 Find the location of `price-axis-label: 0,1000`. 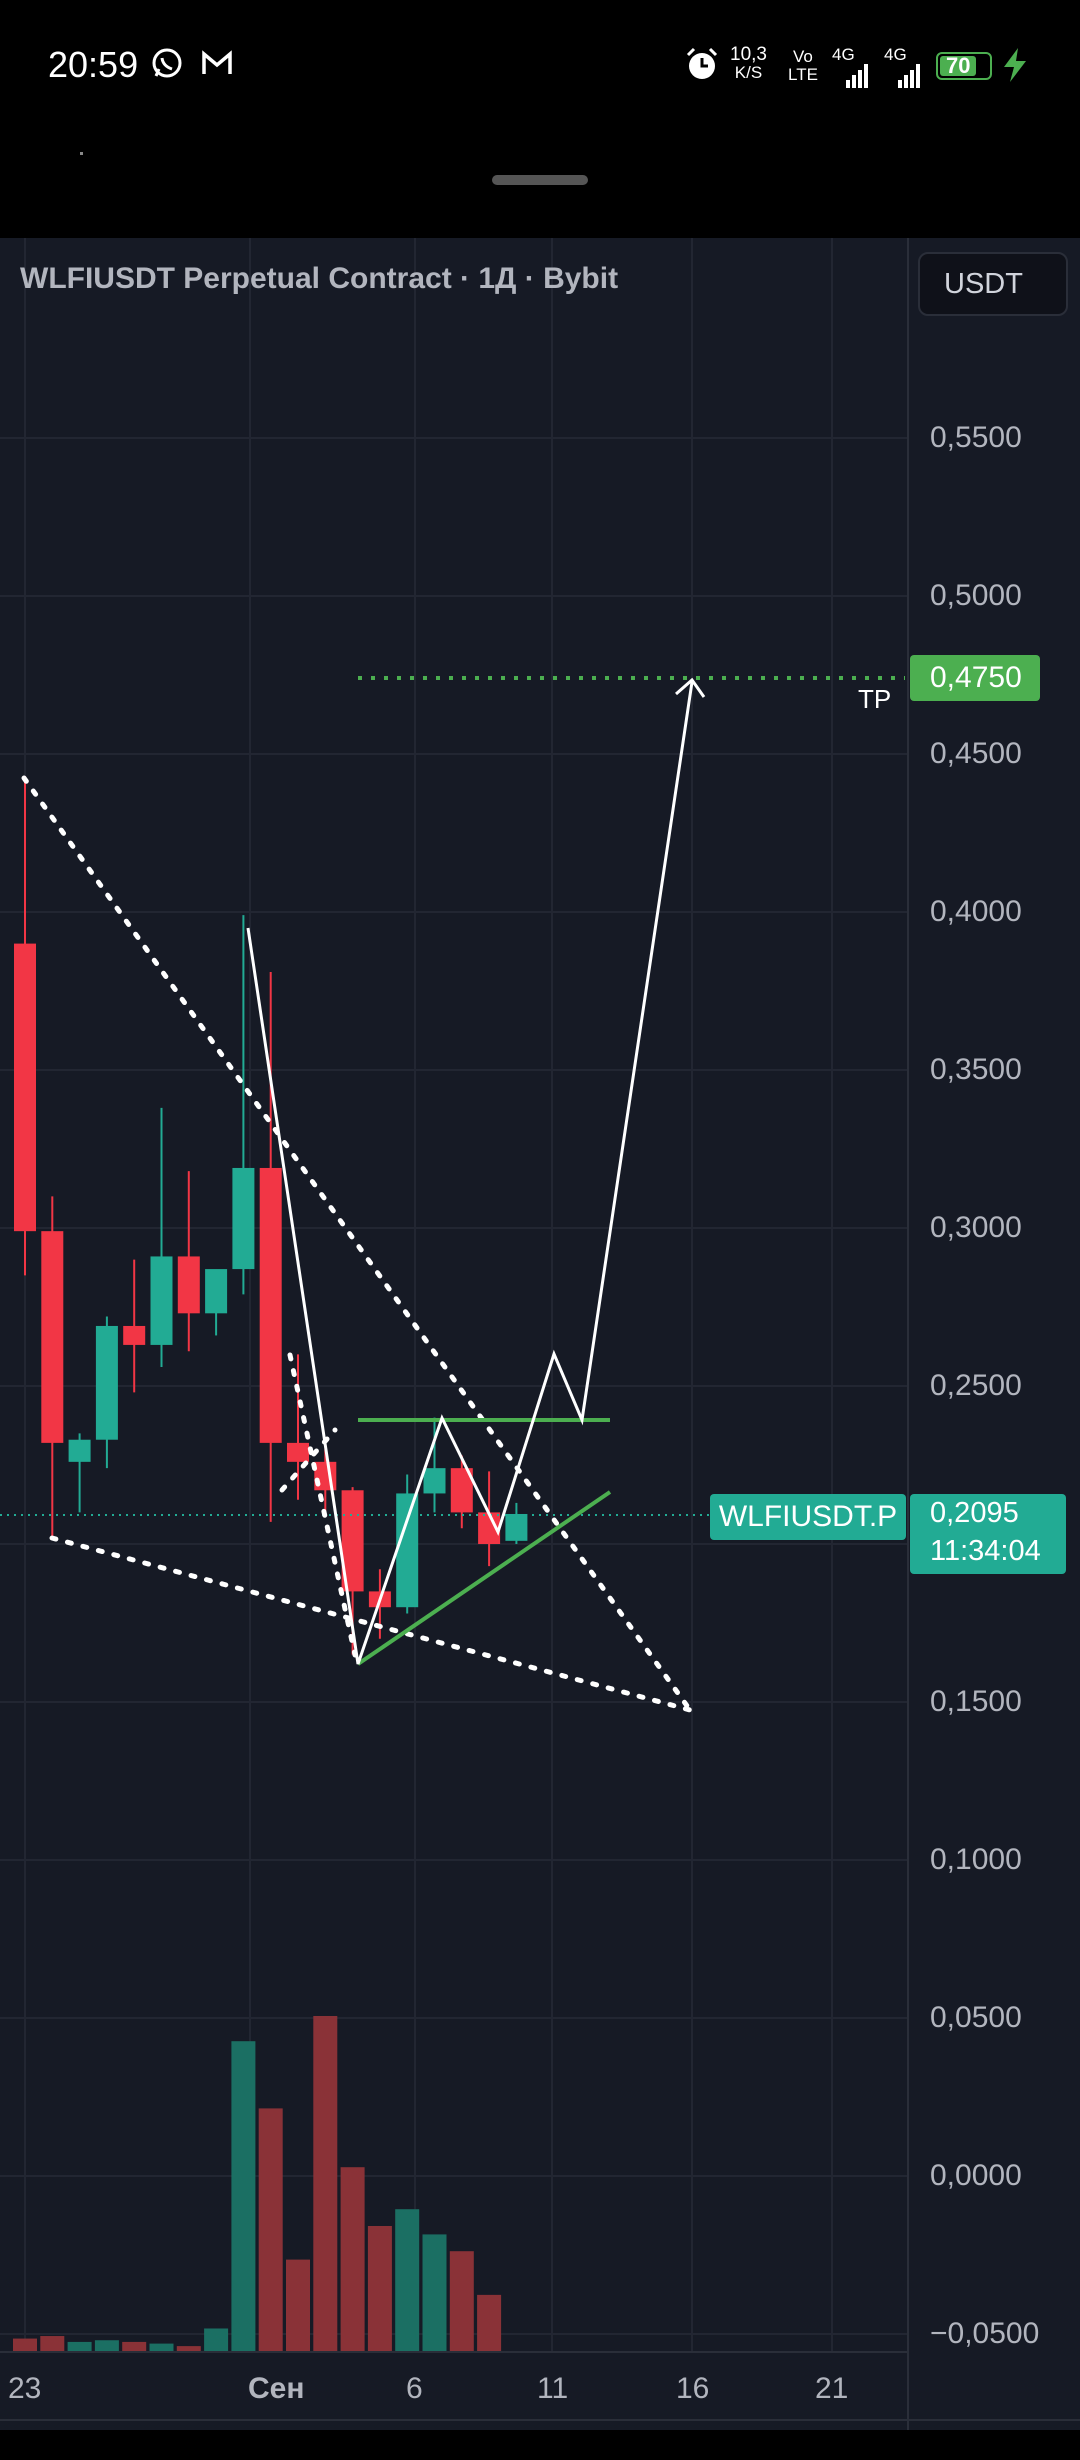

price-axis-label: 0,1000 is located at coordinates (976, 1859).